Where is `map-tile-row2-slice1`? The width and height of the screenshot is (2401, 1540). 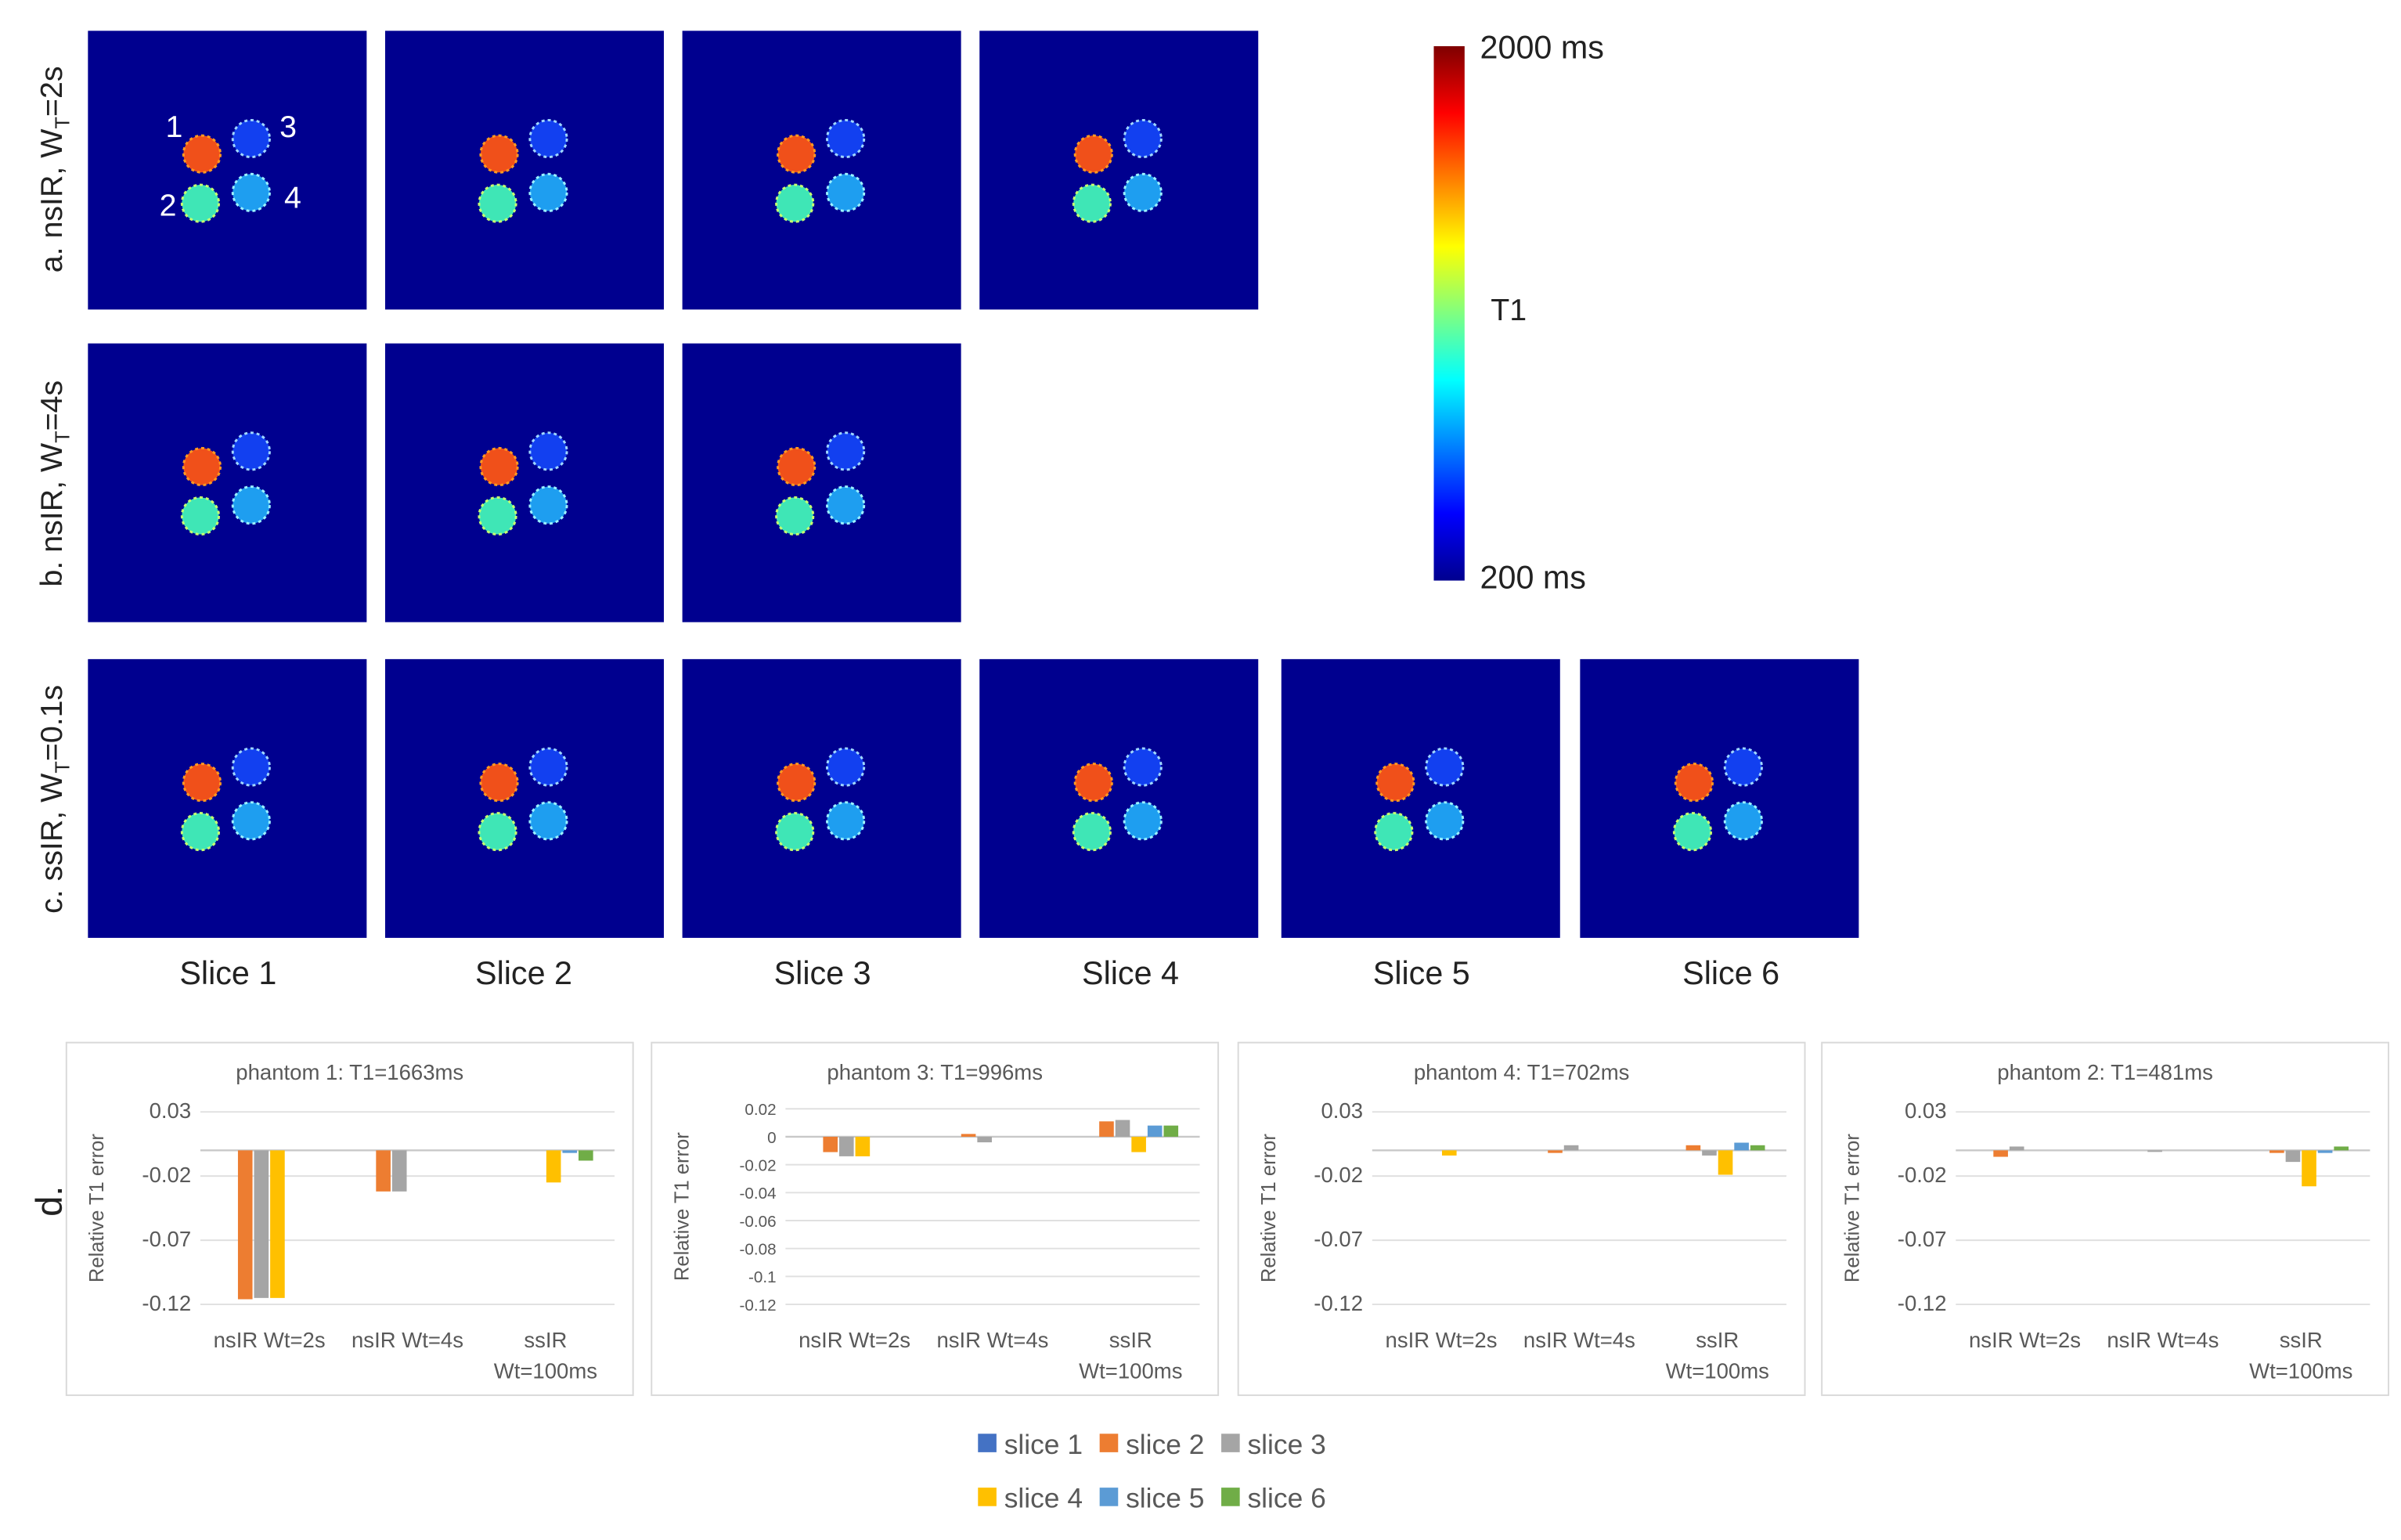 map-tile-row2-slice1 is located at coordinates (228, 483).